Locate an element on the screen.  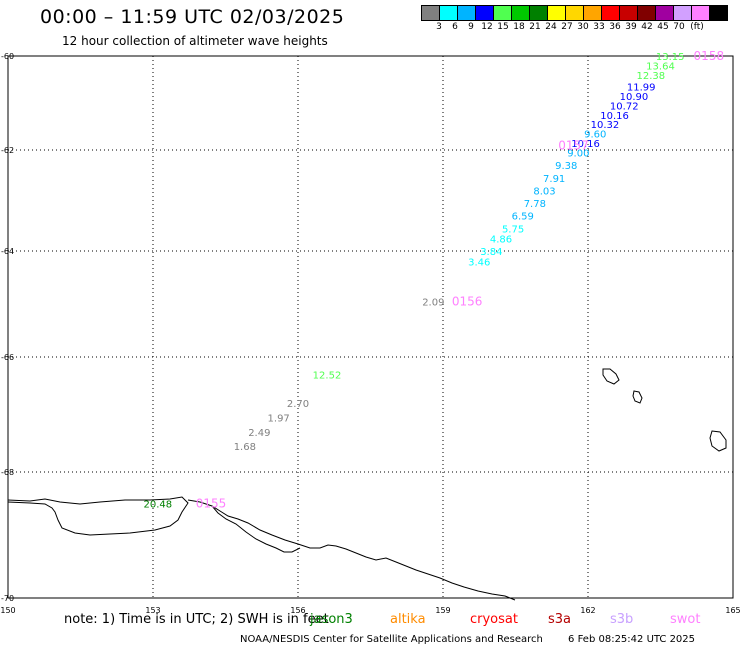
wave-height-value: 9.60 is located at coordinates (595, 135).